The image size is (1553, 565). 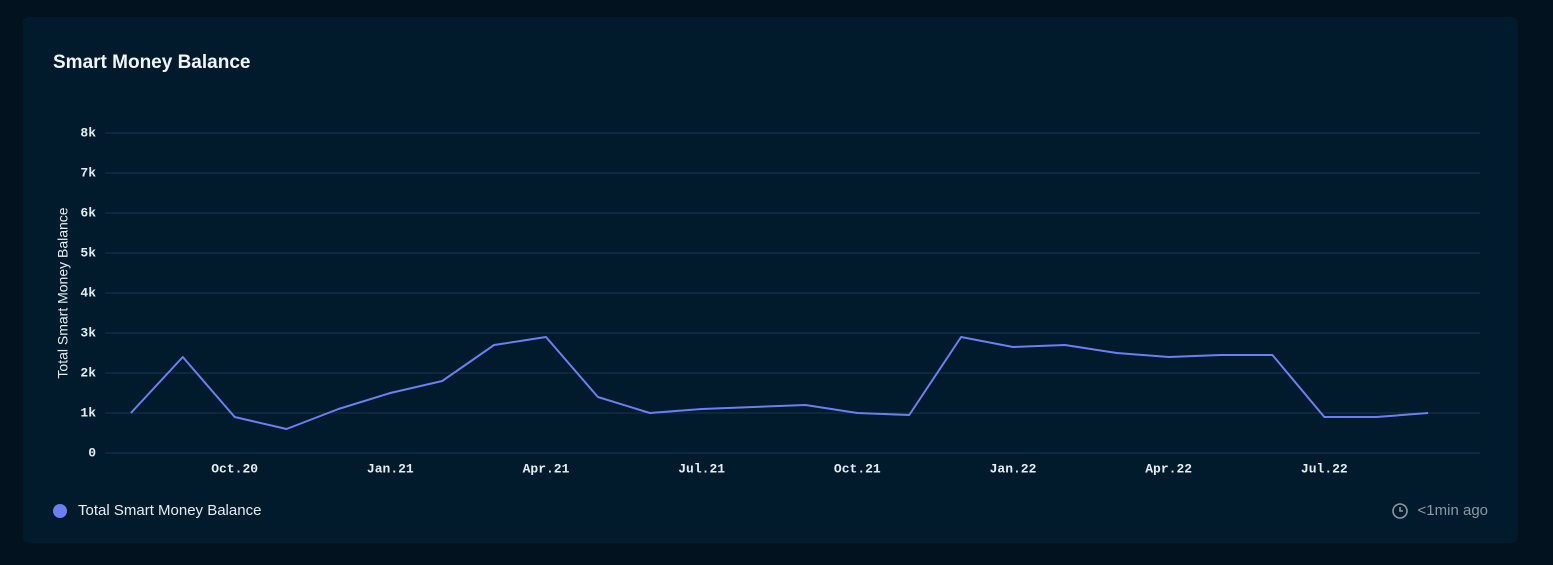 I want to click on x-tick-label: Jan.22, so click(x=1013, y=468).